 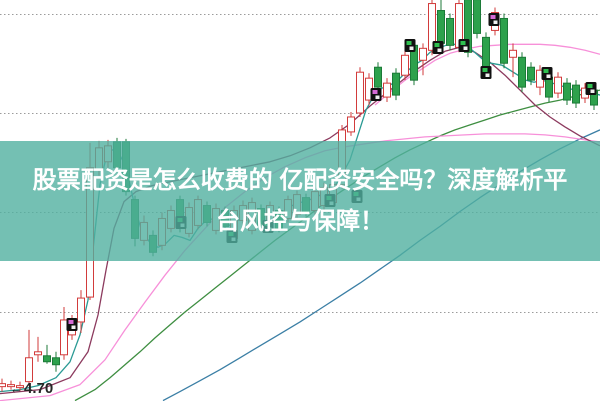 What do you see at coordinates (300, 221) in the screenshot?
I see `banner-title-line2: 台风控与保障！` at bounding box center [300, 221].